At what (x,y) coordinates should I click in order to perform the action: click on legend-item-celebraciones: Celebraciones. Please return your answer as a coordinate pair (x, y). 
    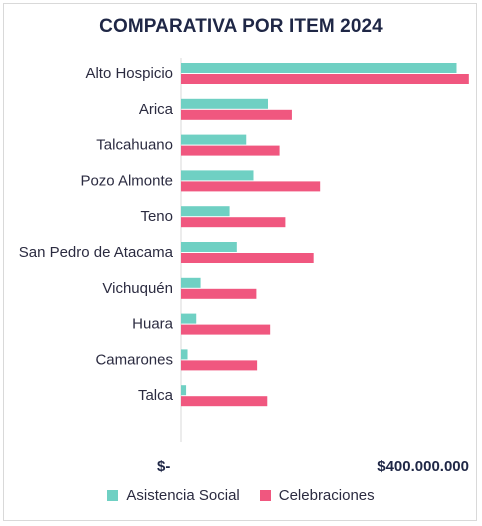
    Looking at the image, I should click on (317, 495).